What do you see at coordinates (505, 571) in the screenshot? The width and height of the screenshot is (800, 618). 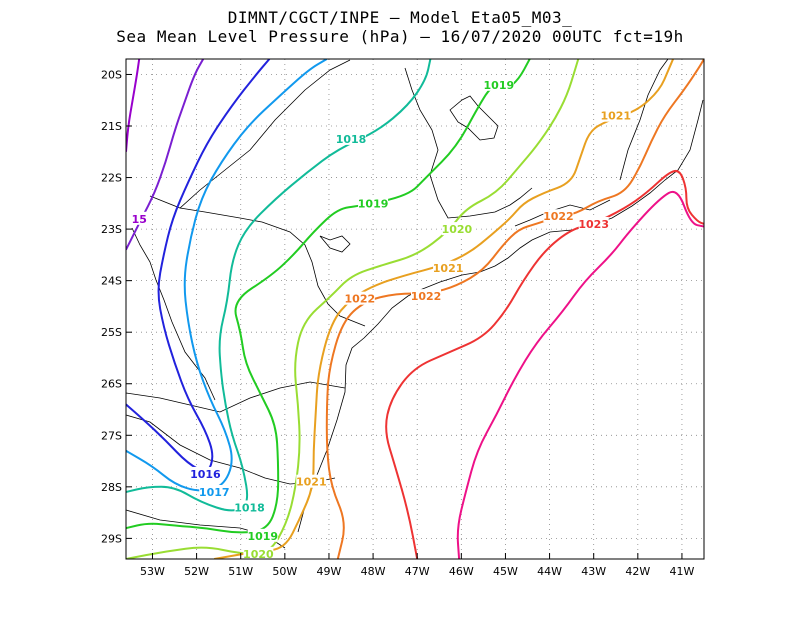 I see `lon-tick-label: 45W` at bounding box center [505, 571].